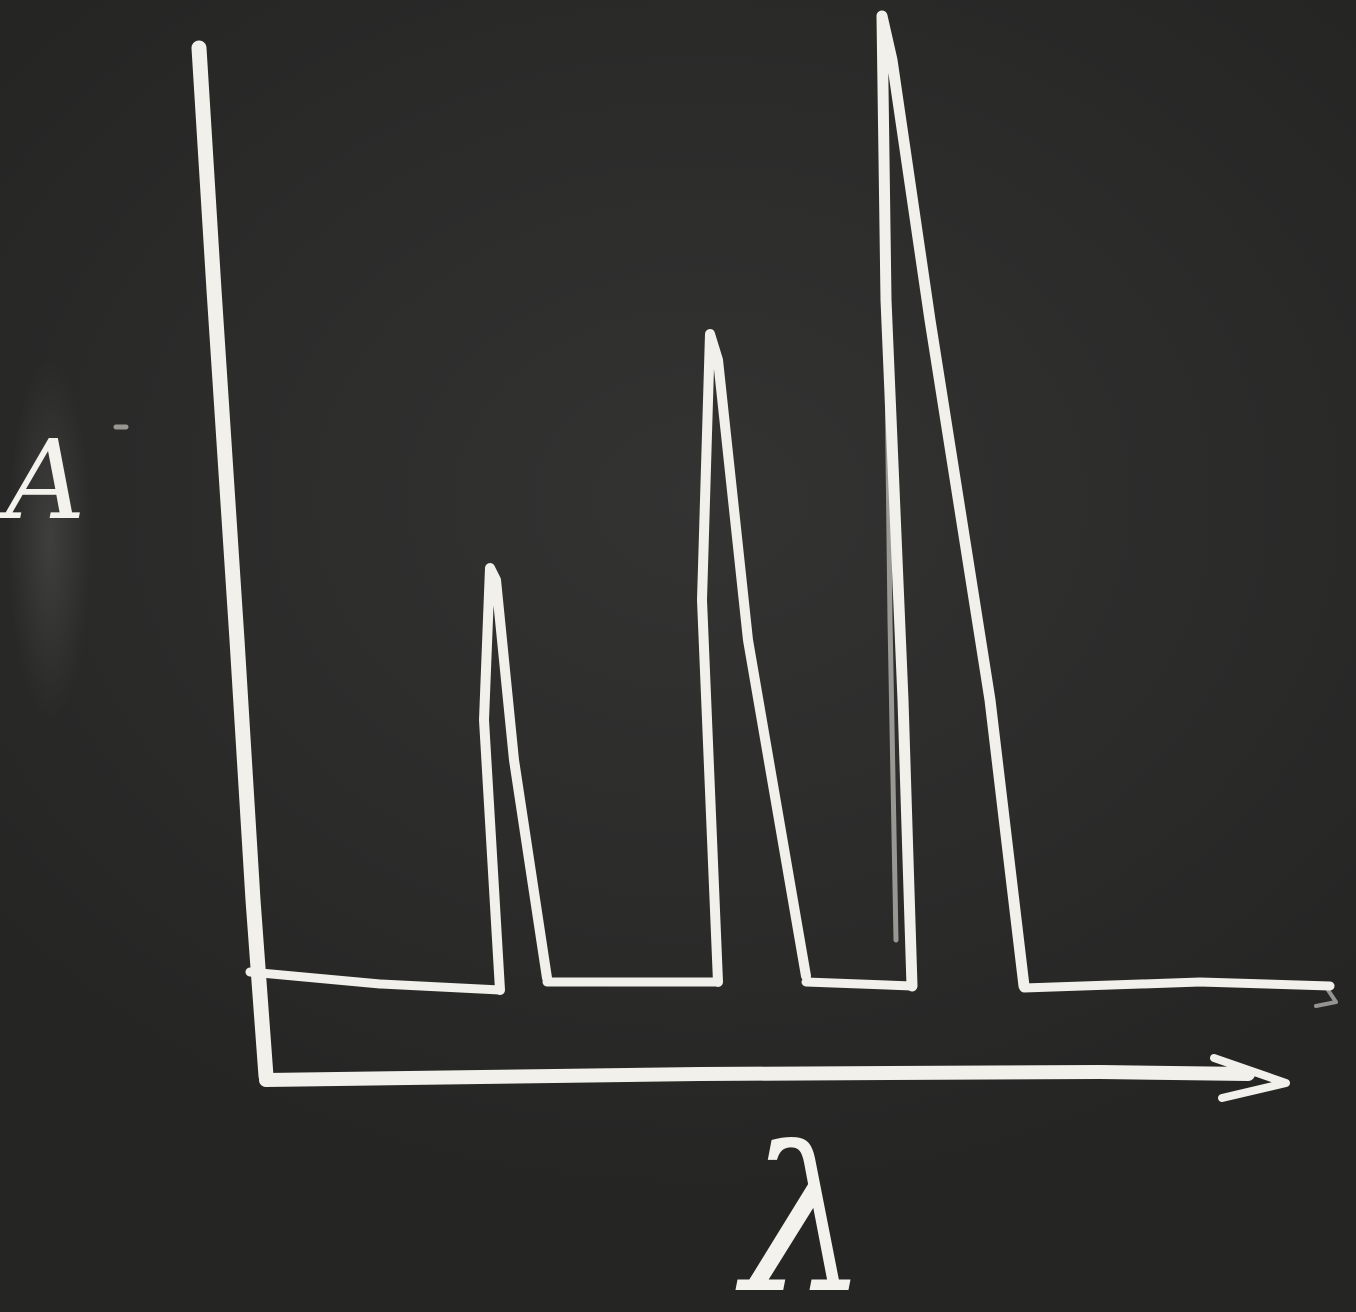 This screenshot has height=1312, width=1356. What do you see at coordinates (42, 480) in the screenshot?
I see `y-axis-label: A` at bounding box center [42, 480].